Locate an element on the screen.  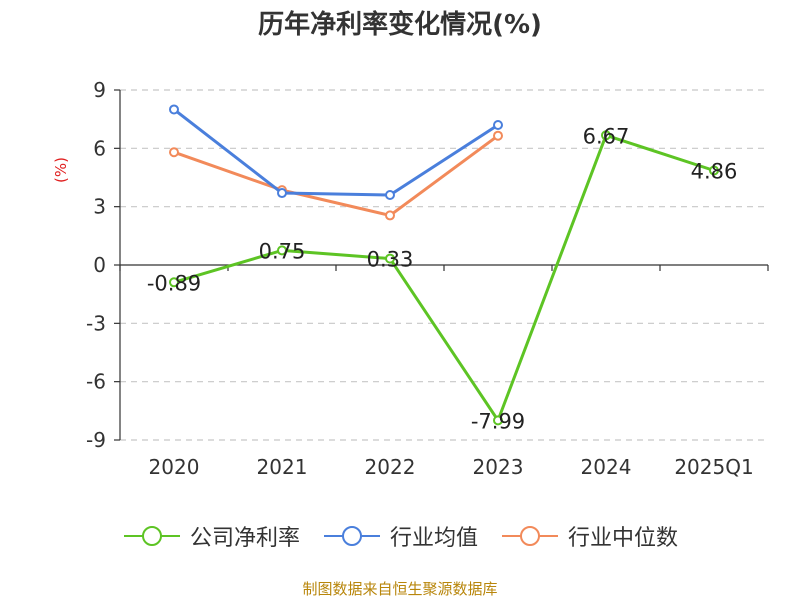
x-tick-label: 2024 is located at coordinates (606, 467).